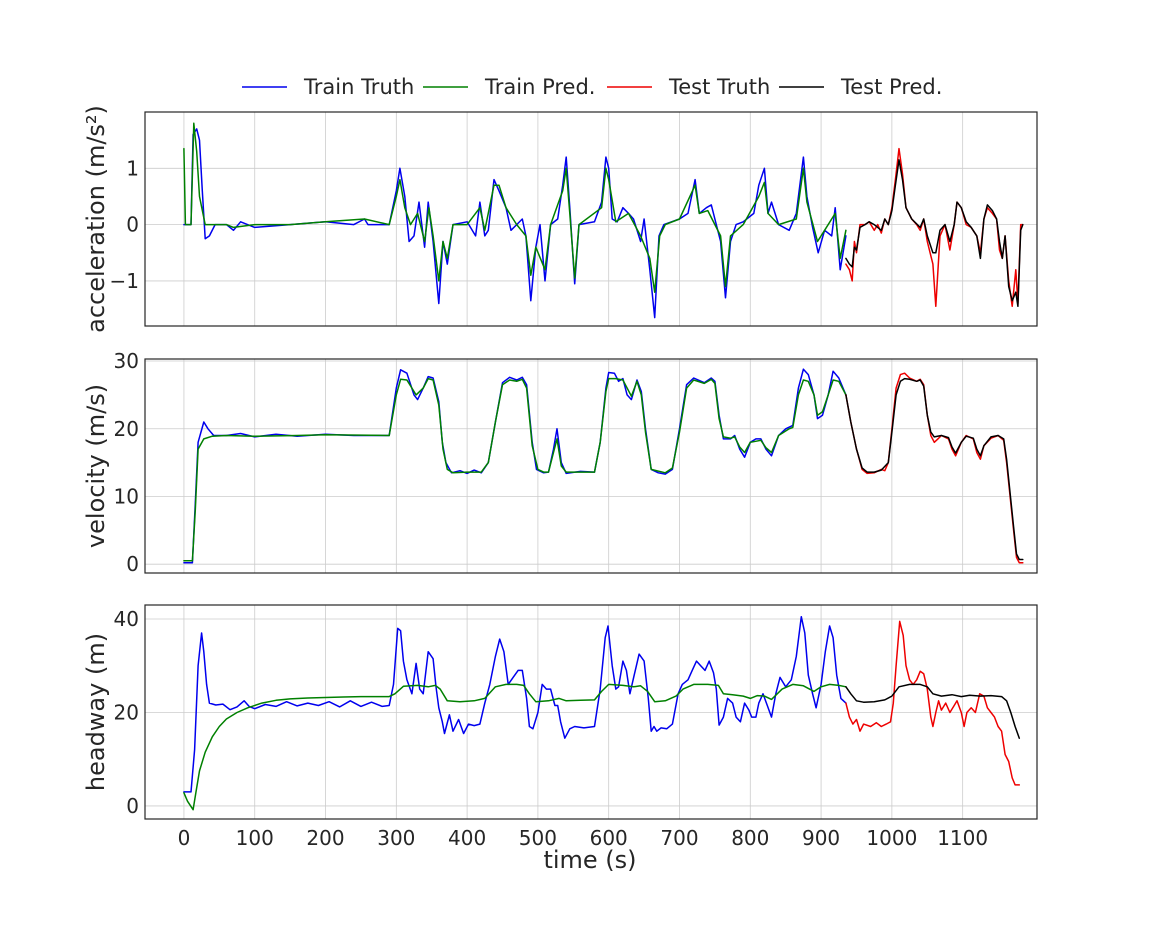 The width and height of the screenshot is (1152, 936). What do you see at coordinates (719, 87) in the screenshot?
I see `legend-label: Test Truth` at bounding box center [719, 87].